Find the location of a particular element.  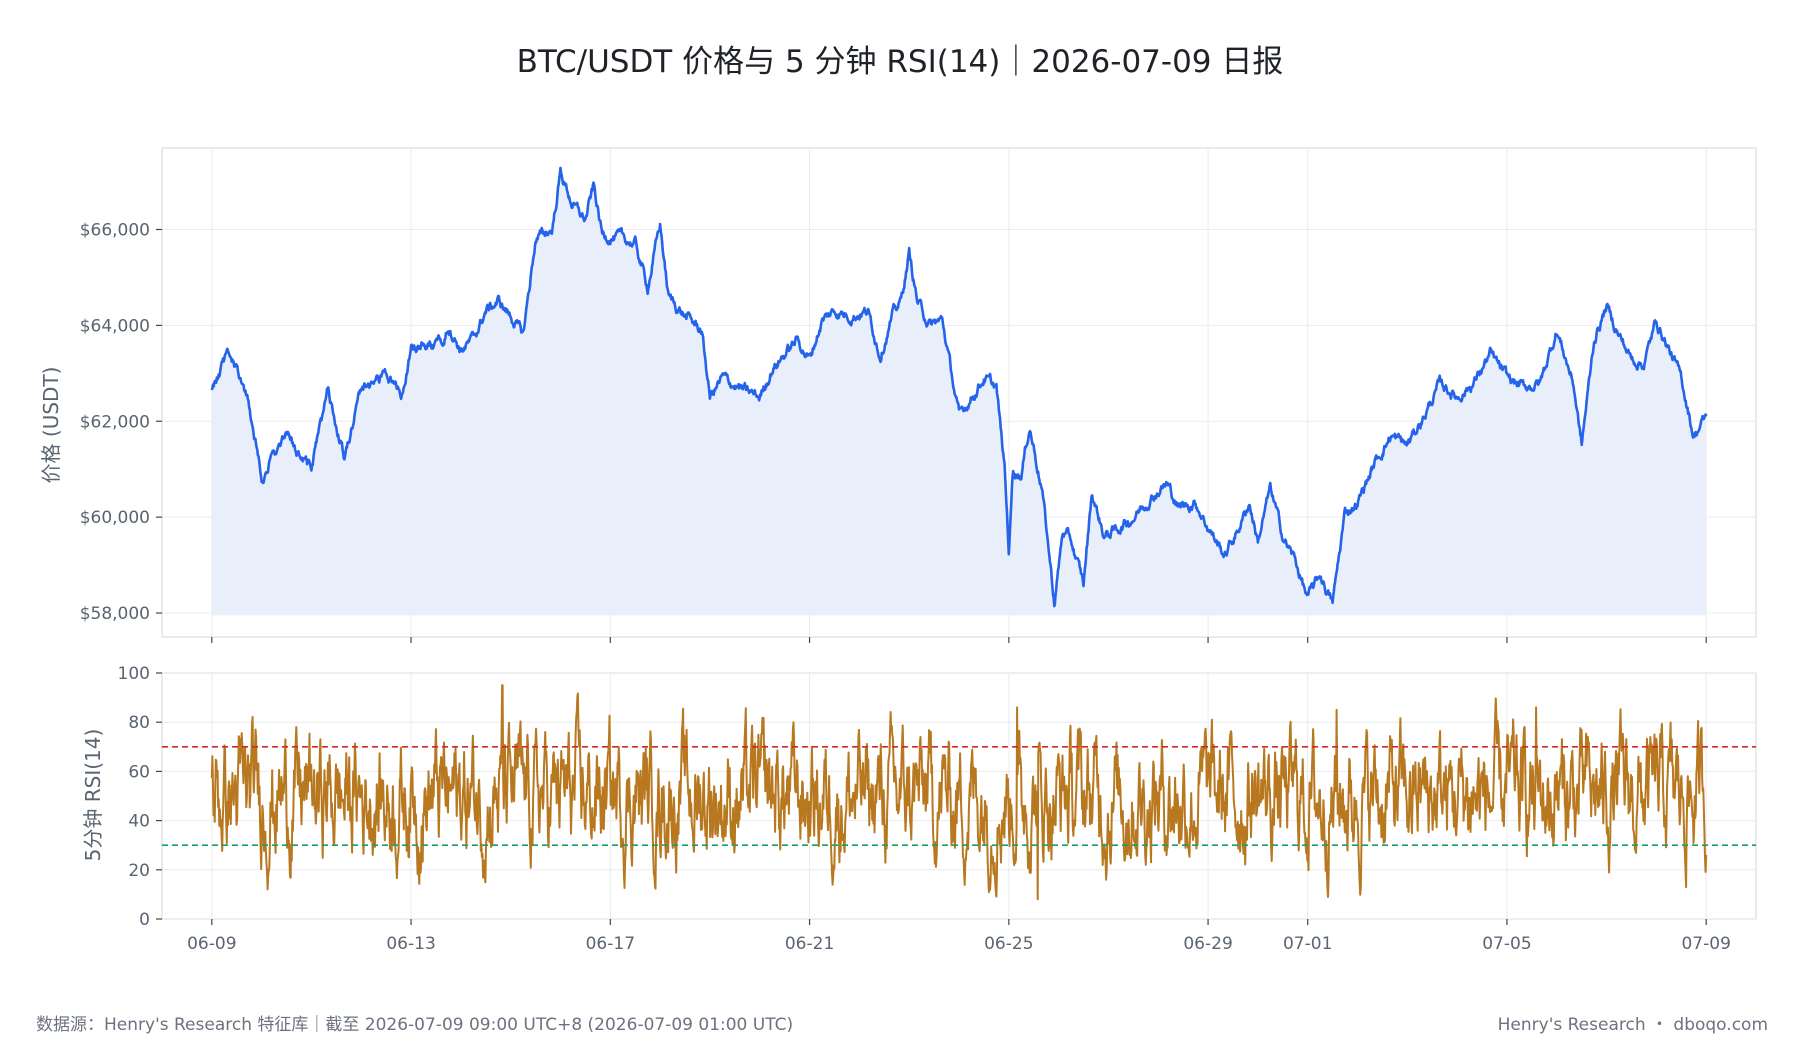

x-tick-label: 06-21 is located at coordinates (809, 944).